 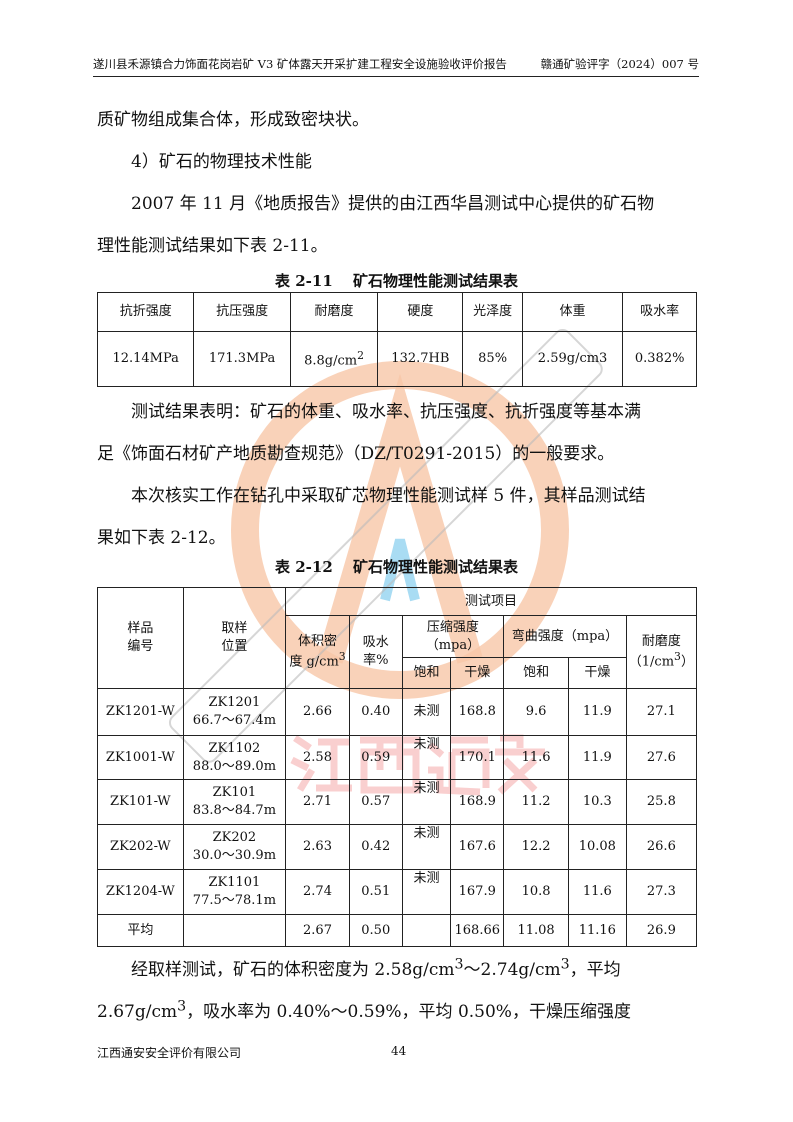 I want to click on text: 66.7～67.4m, so click(x=234, y=720).